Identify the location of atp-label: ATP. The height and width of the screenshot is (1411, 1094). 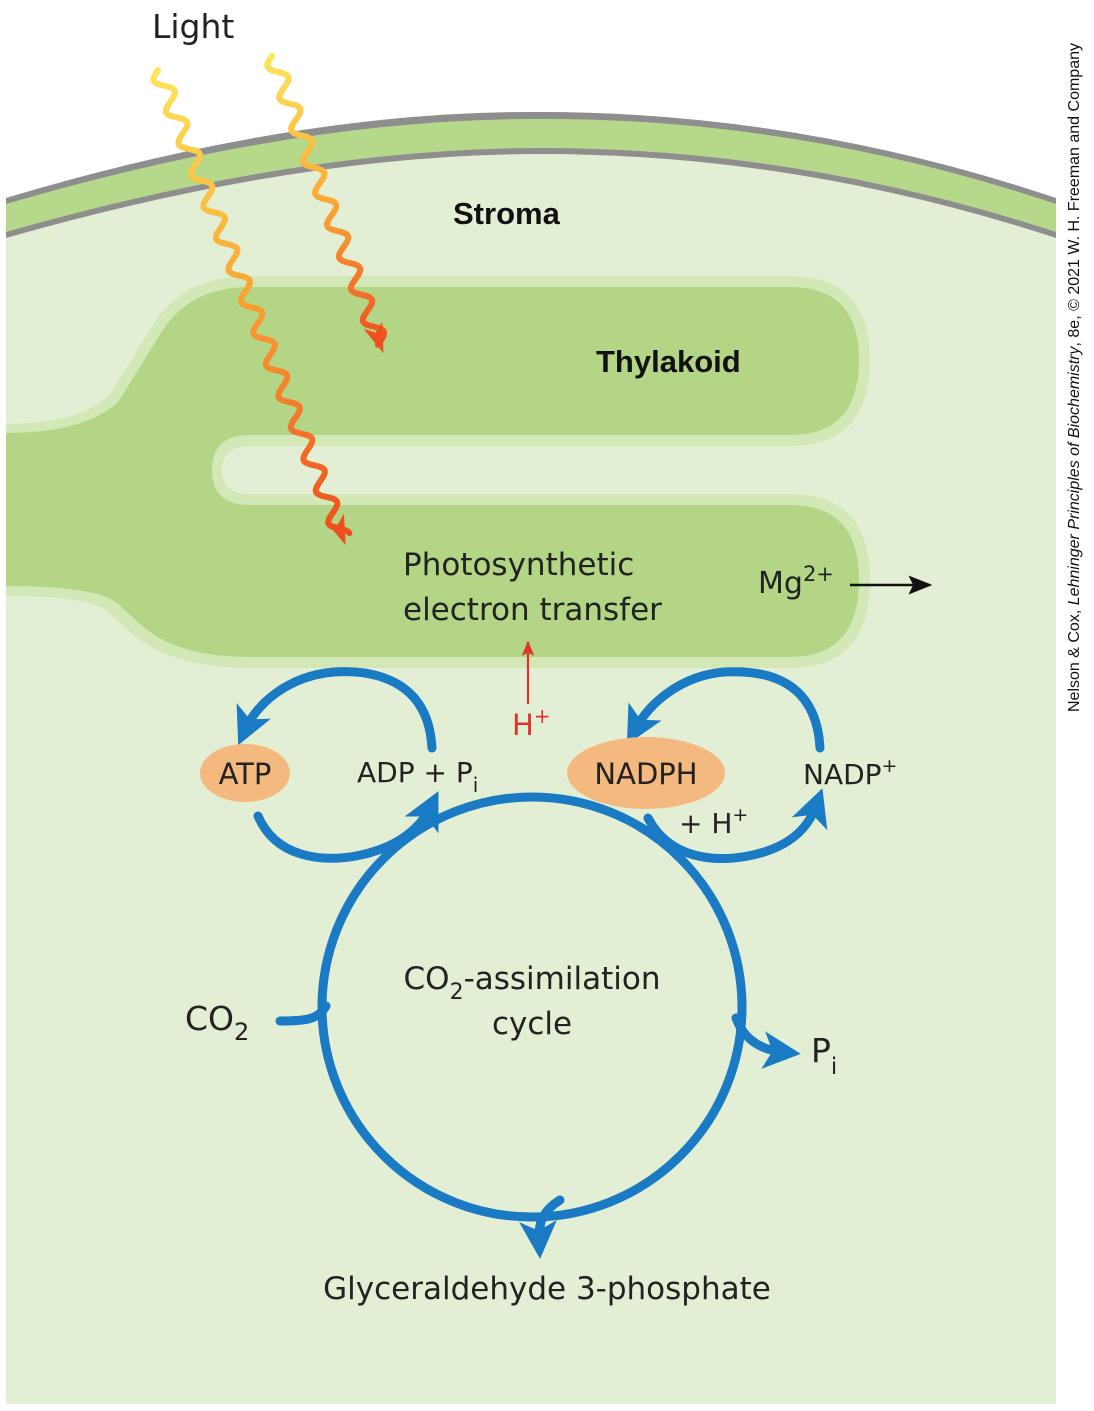
(245, 774).